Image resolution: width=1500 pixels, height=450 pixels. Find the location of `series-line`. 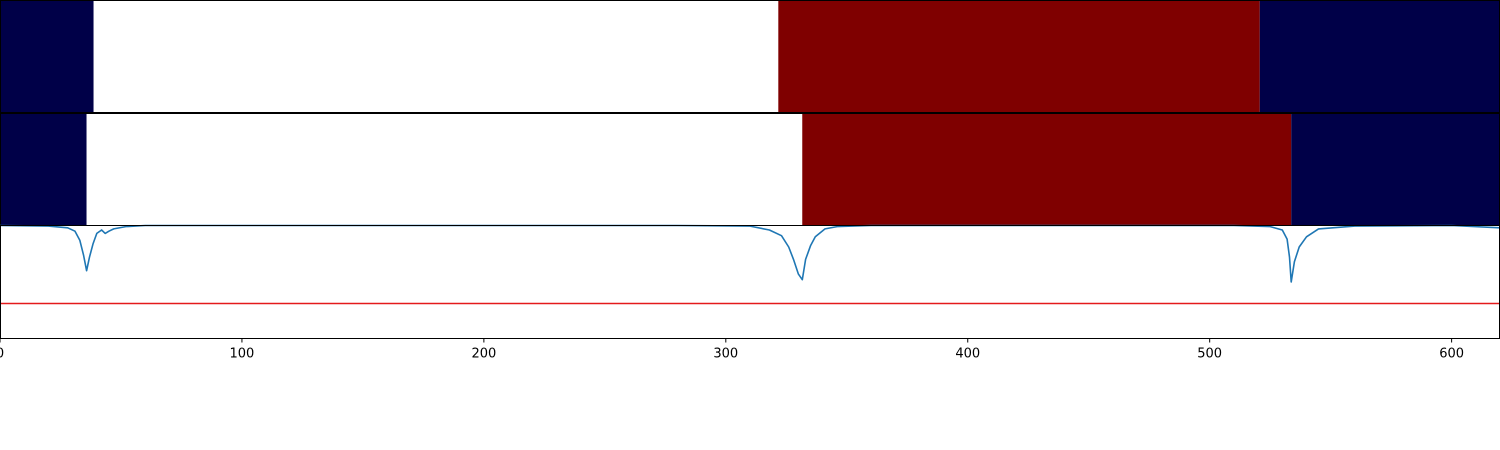

series-line is located at coordinates (750, 253).